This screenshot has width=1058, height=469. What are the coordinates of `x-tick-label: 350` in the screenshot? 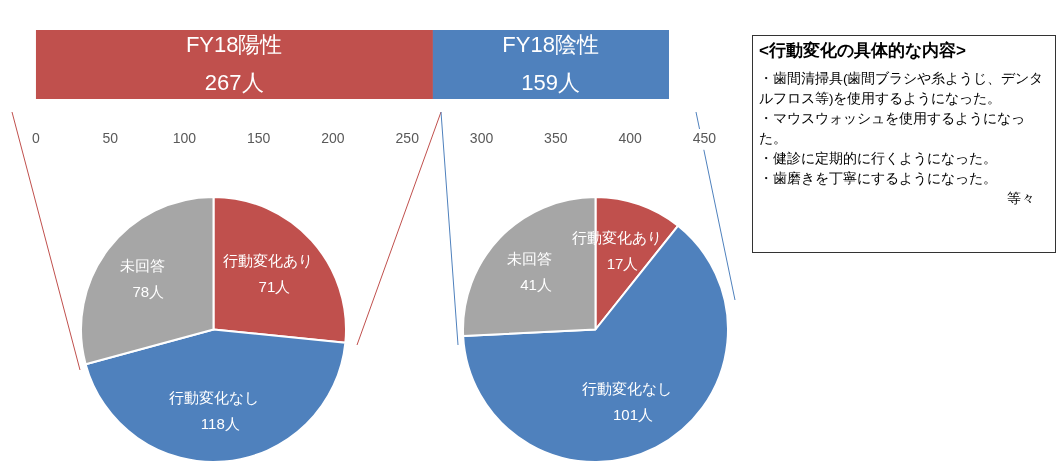 It's located at (556, 138).